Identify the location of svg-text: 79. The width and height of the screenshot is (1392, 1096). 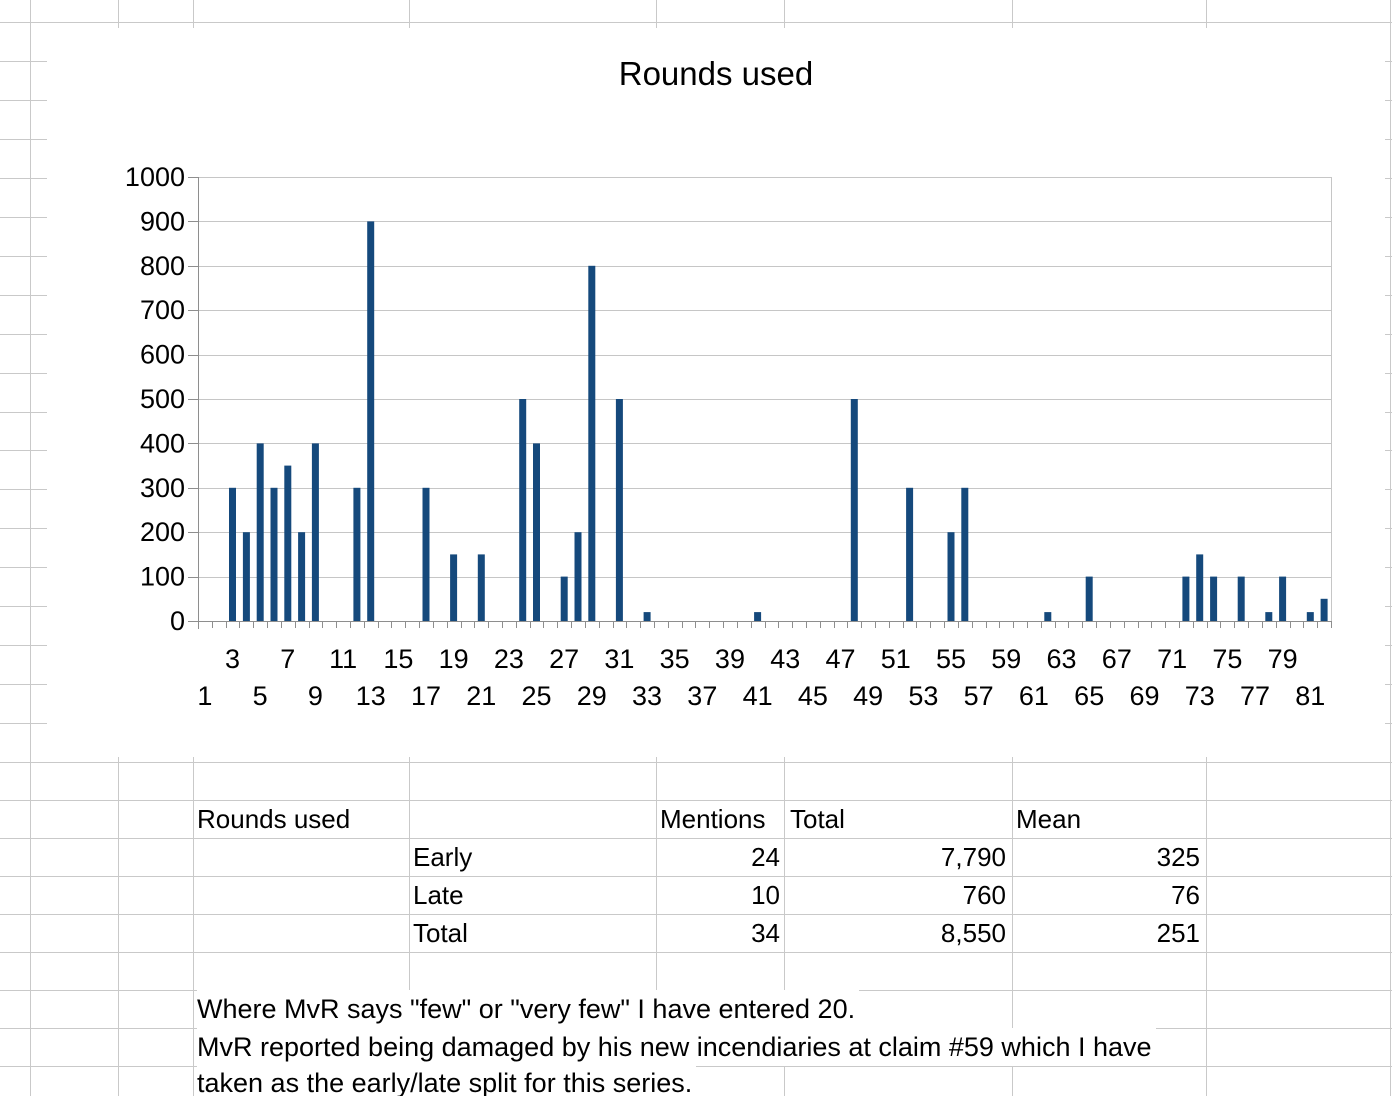
(1283, 659).